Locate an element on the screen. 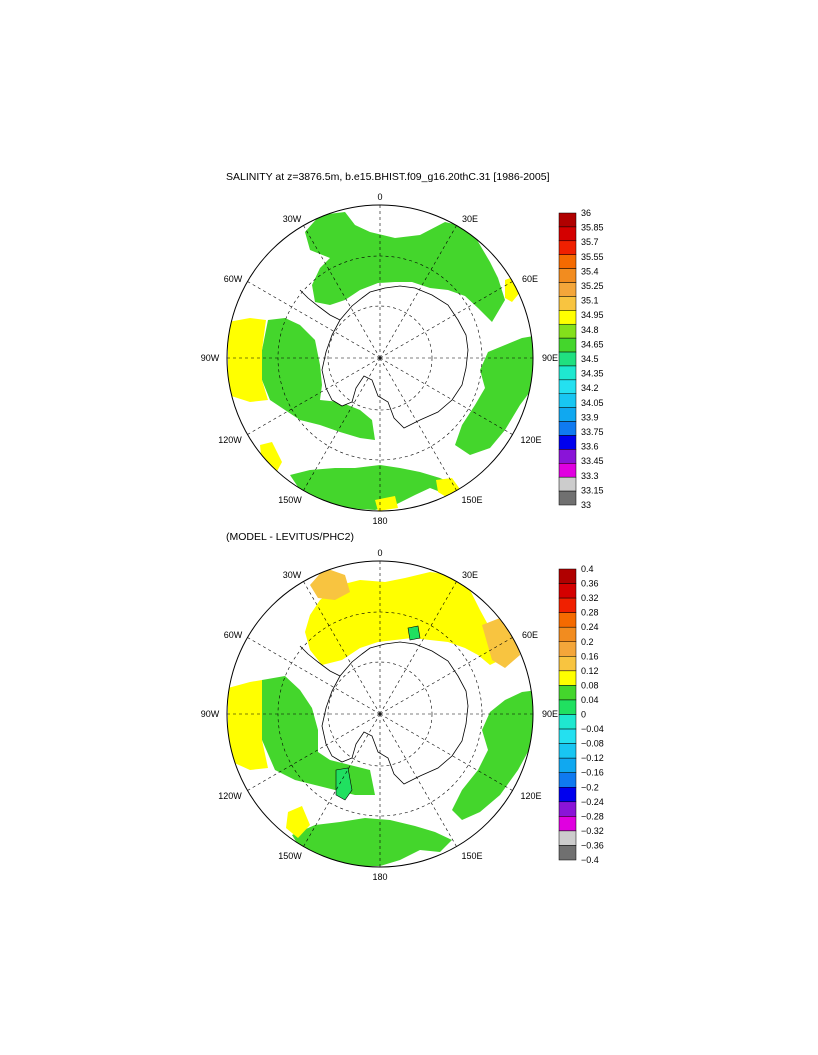 The image size is (818, 1055). bottom-colorbar-label: 0.36 is located at coordinates (590, 584).